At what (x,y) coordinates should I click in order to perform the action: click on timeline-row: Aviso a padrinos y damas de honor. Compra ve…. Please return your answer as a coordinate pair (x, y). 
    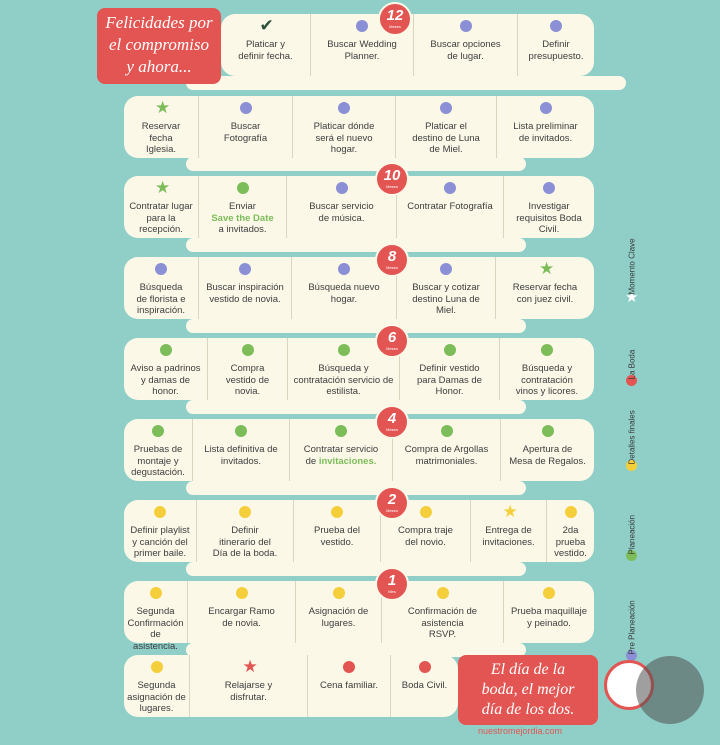
    Looking at the image, I should click on (359, 369).